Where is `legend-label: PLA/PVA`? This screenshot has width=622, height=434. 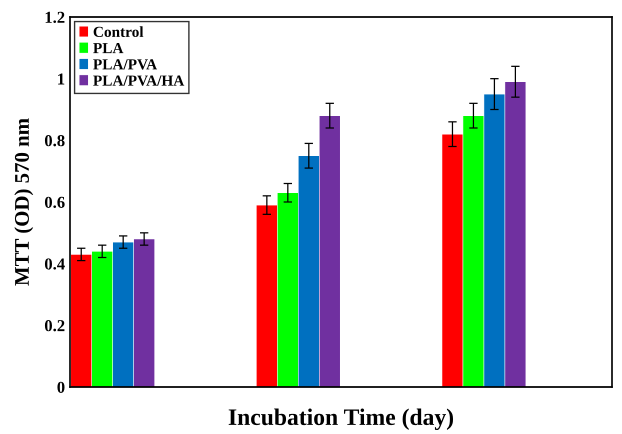 legend-label: PLA/PVA is located at coordinates (125, 64).